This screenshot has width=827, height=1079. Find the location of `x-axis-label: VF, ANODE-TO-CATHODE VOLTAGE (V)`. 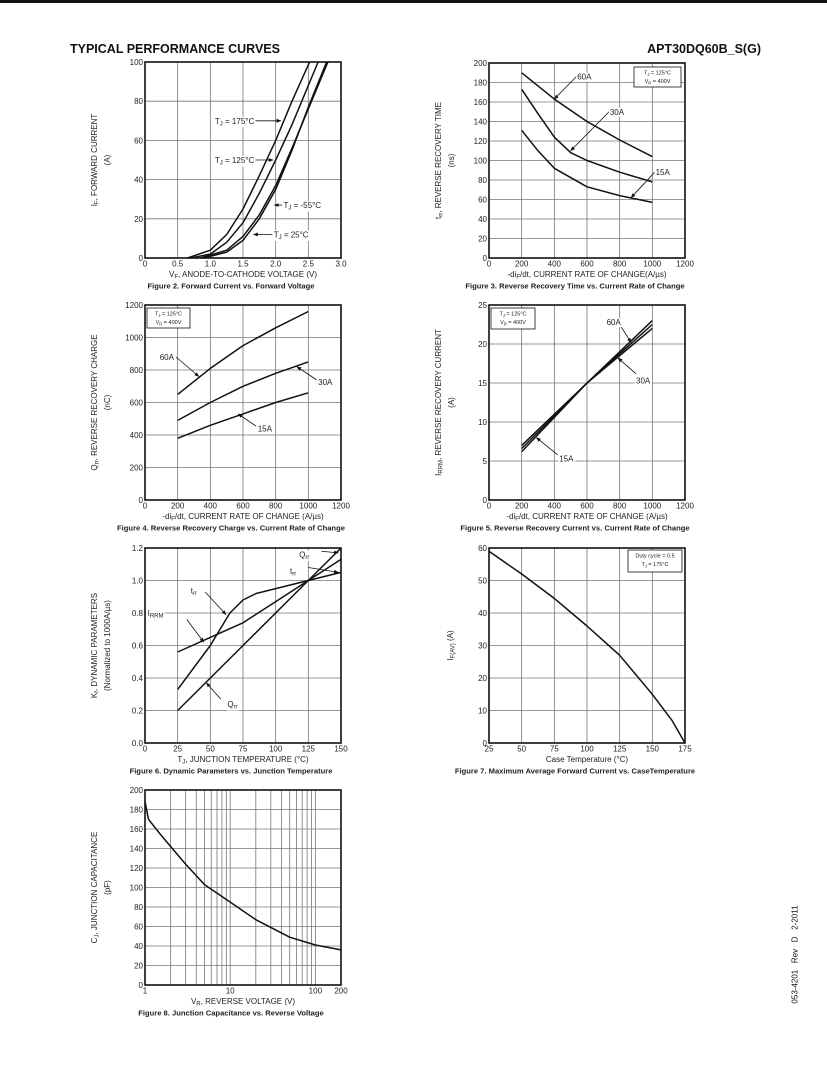

x-axis-label: VF, ANODE-TO-CATHODE VOLTAGE (V) is located at coordinates (243, 275).